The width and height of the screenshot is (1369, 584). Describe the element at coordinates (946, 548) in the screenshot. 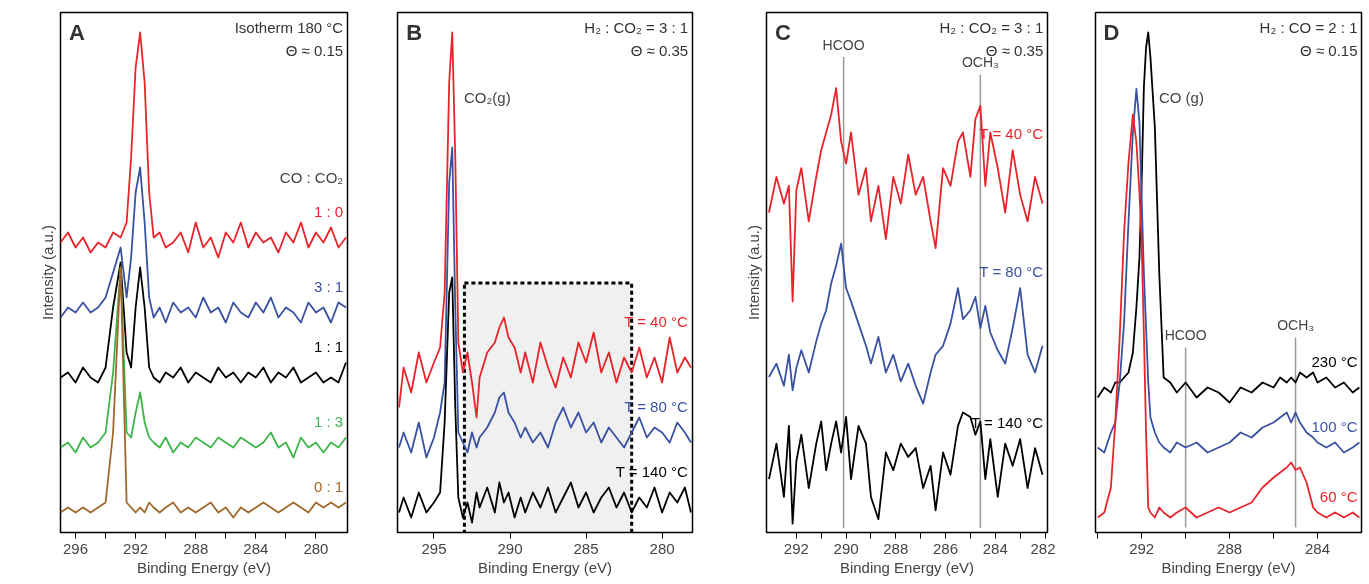

I see `x-tick-label: 286` at that location.